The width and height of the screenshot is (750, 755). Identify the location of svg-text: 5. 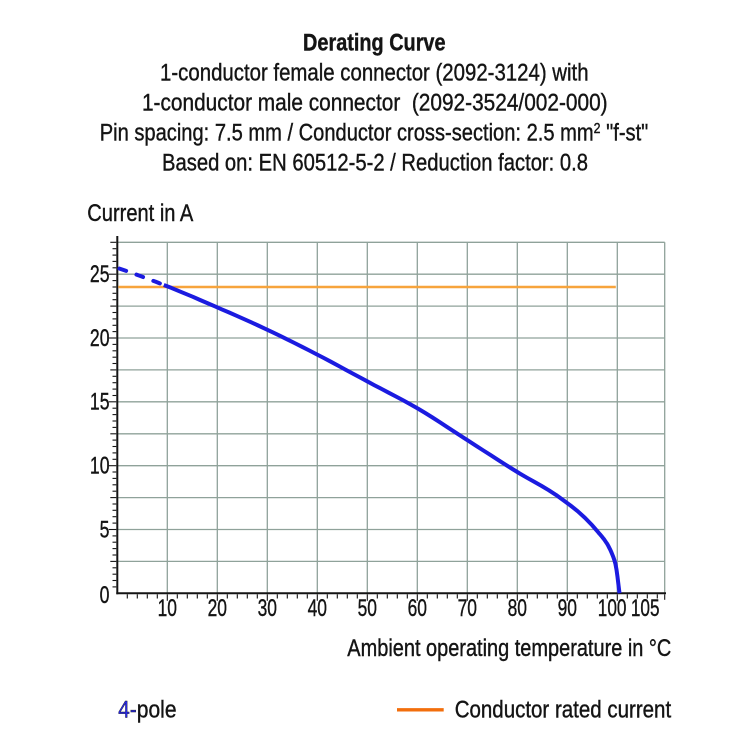
(105, 529).